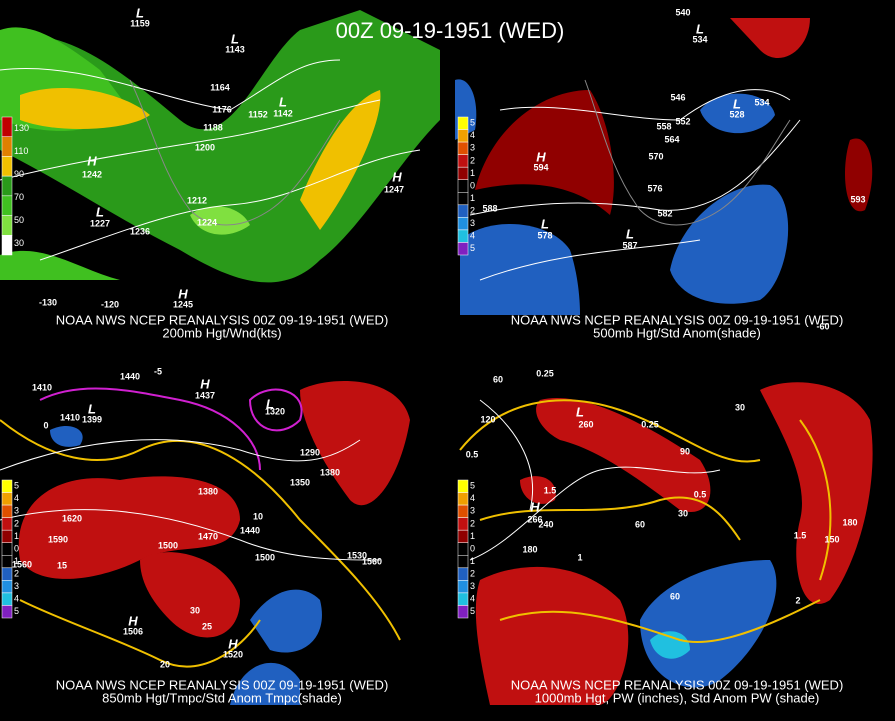 This screenshot has width=895, height=721. What do you see at coordinates (205, 395) in the screenshot?
I see `contour-label: 1437` at bounding box center [205, 395].